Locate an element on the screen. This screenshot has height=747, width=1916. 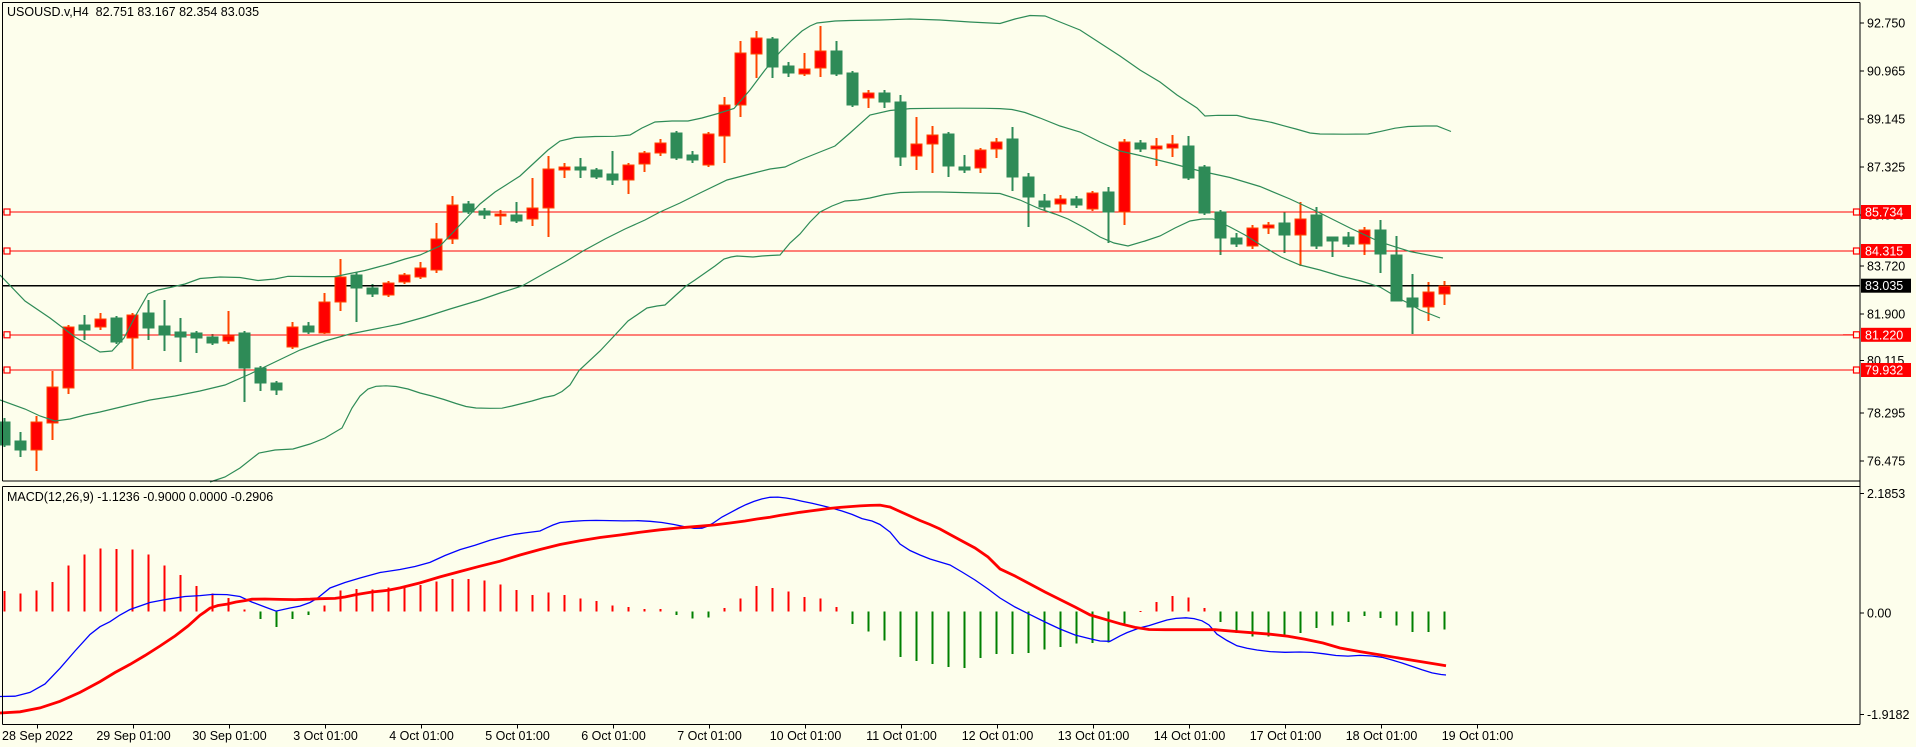
svg-text: 92.750 is located at coordinates (1886, 24).